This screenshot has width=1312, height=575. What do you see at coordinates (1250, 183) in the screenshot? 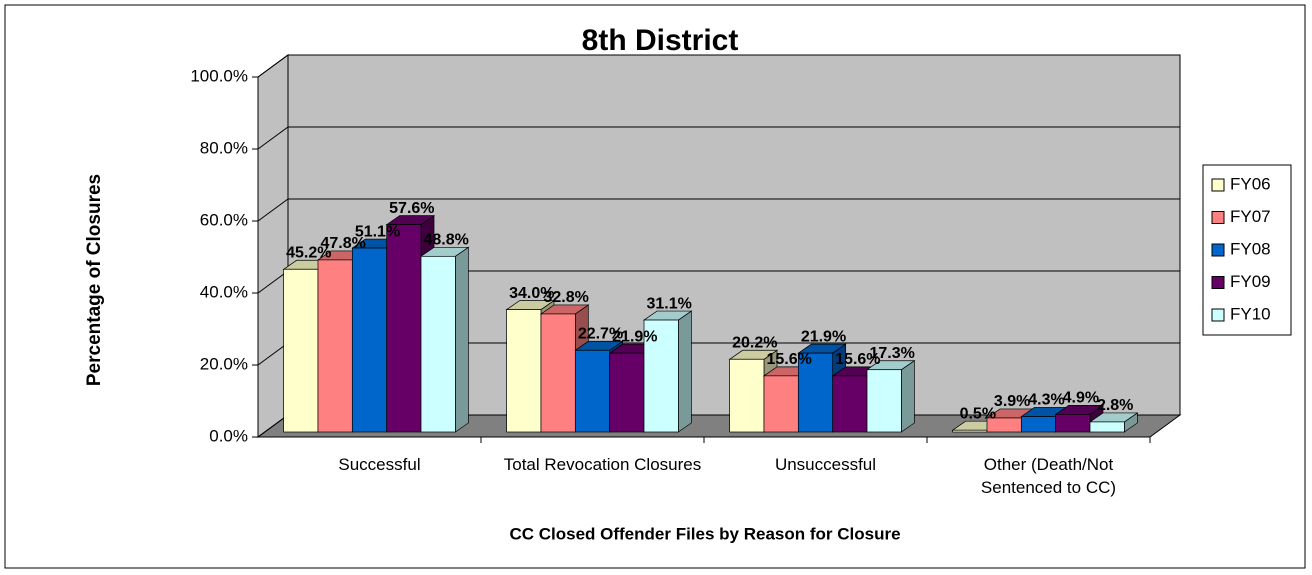
I see `legend-label: FY06` at bounding box center [1250, 183].